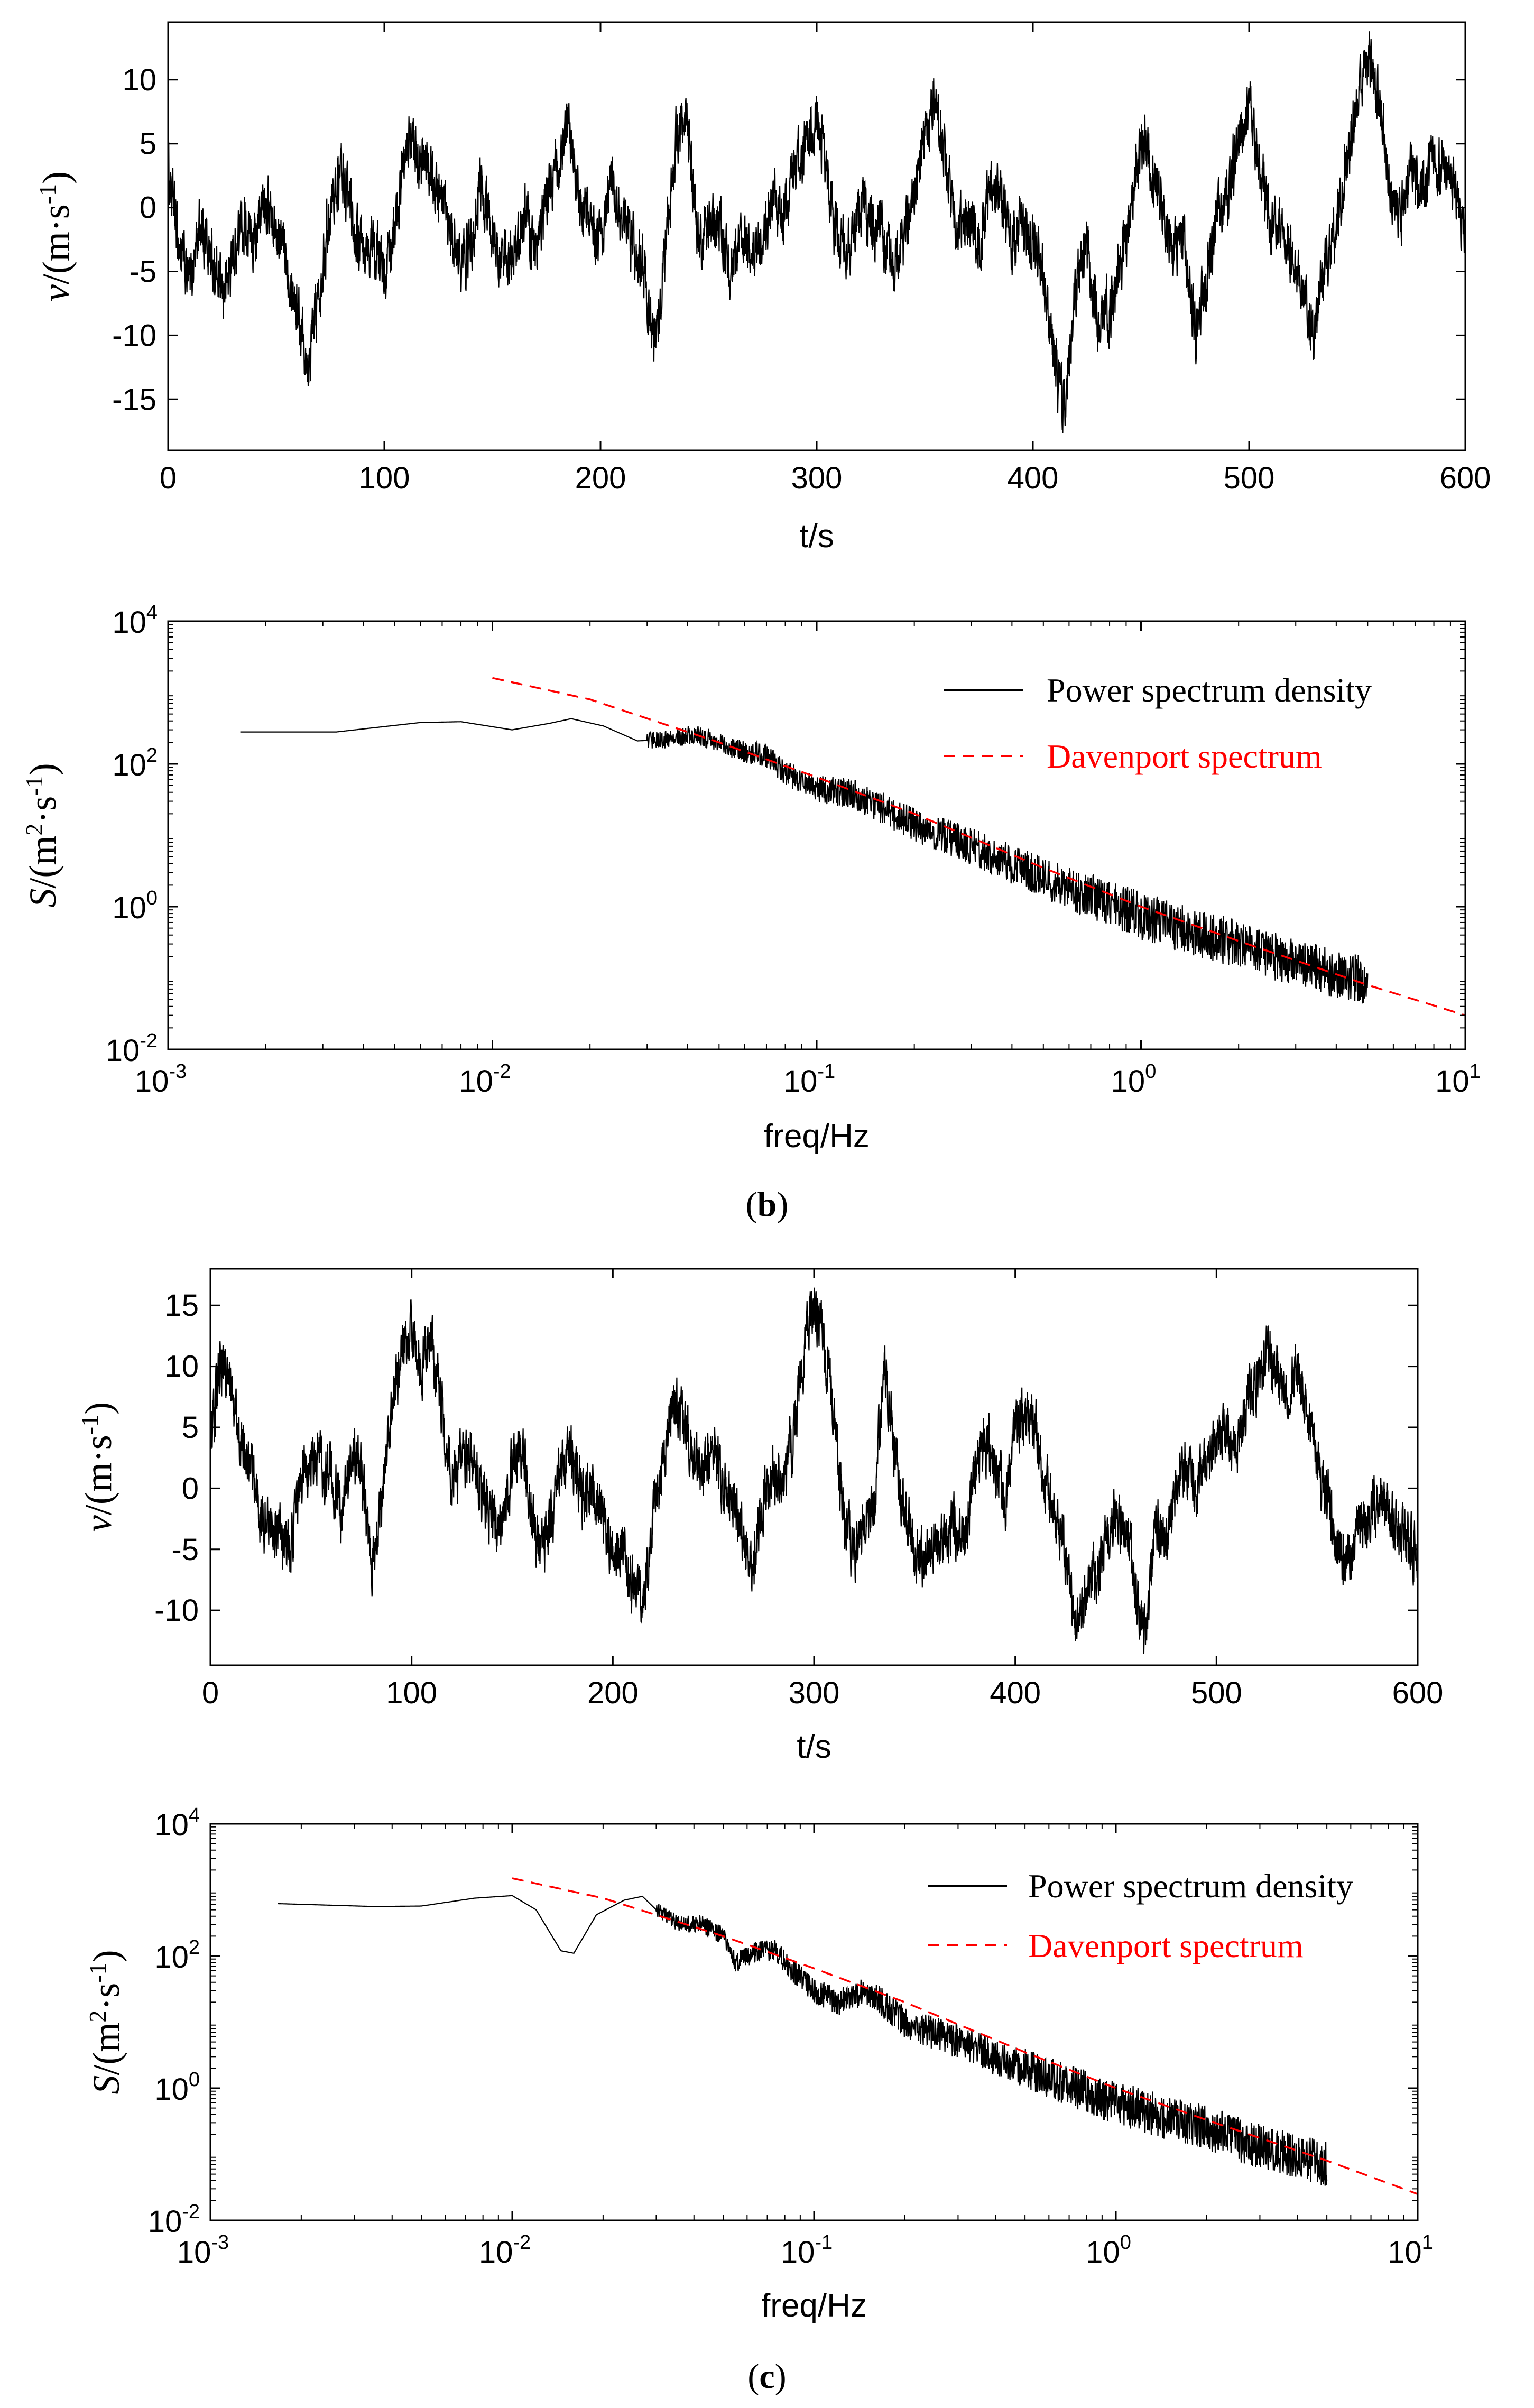 The width and height of the screenshot is (1534, 2408). What do you see at coordinates (134, 399) in the screenshot?
I see `y-tick-label: -15` at bounding box center [134, 399].